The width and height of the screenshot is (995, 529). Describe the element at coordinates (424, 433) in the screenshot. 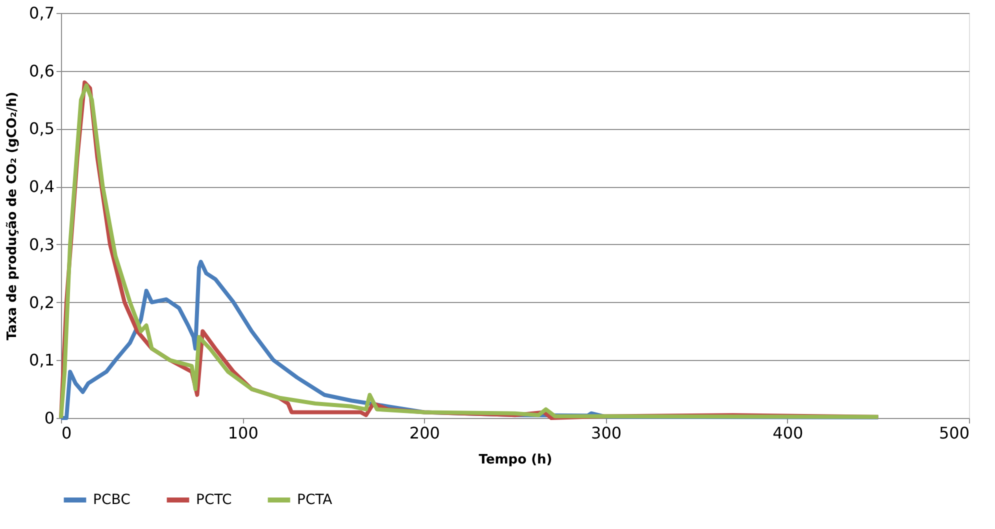

I see `x-tick-label: 200` at that location.